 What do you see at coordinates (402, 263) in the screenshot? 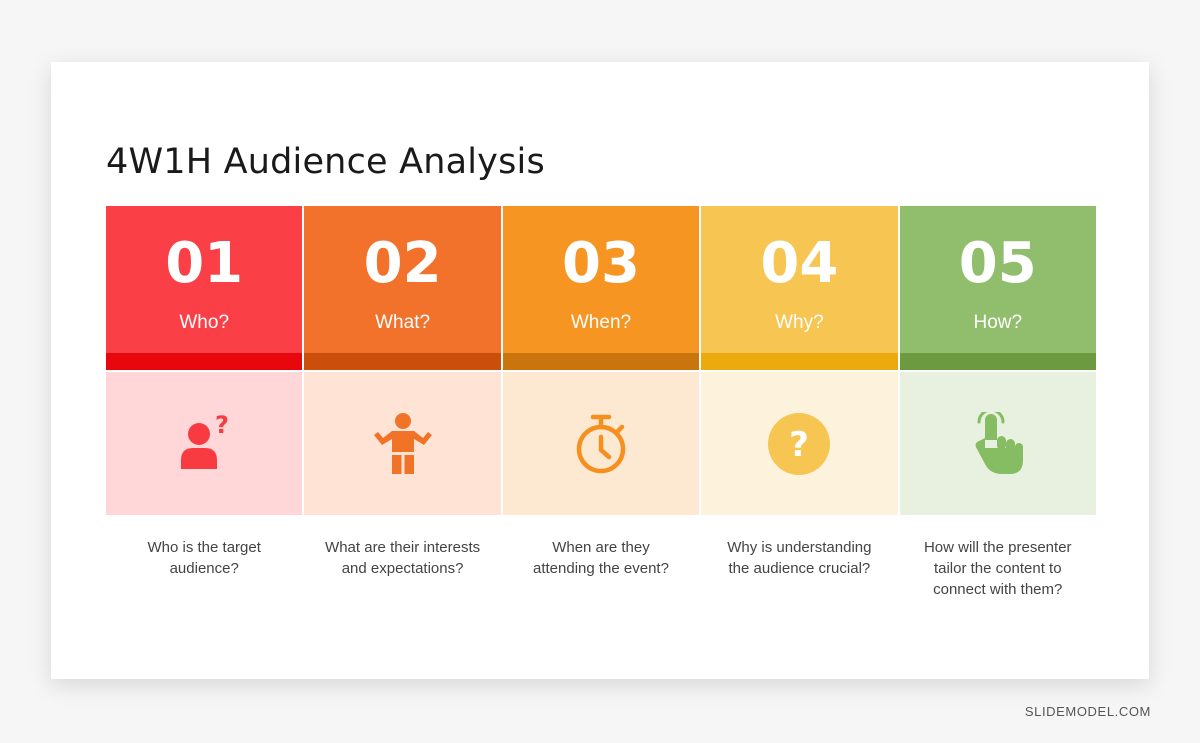
I see `step-number: 02` at bounding box center [402, 263].